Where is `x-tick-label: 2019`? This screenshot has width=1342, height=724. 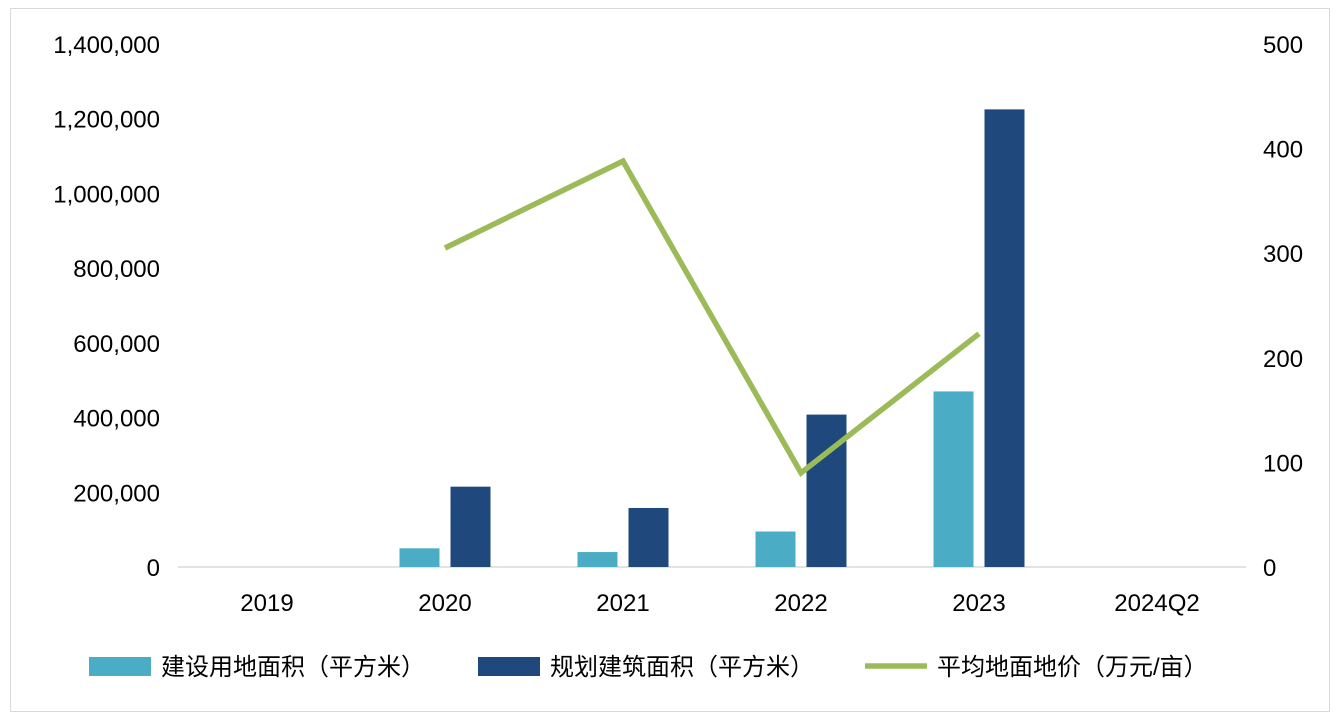
x-tick-label: 2019 is located at coordinates (266, 603).